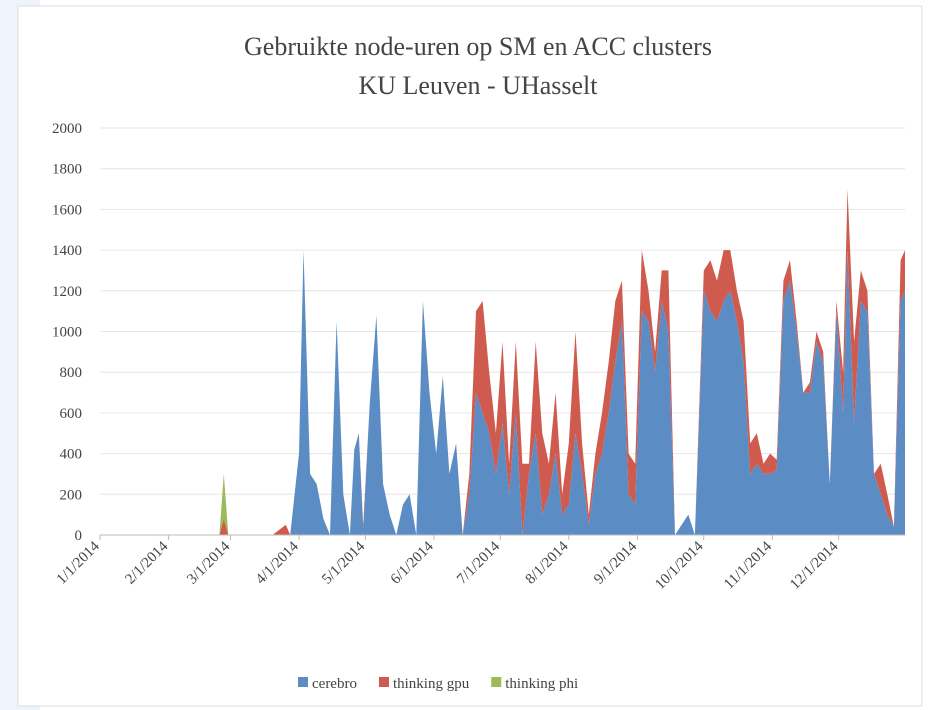  What do you see at coordinates (71, 373) in the screenshot?
I see `y-tick-label: 800` at bounding box center [71, 373].